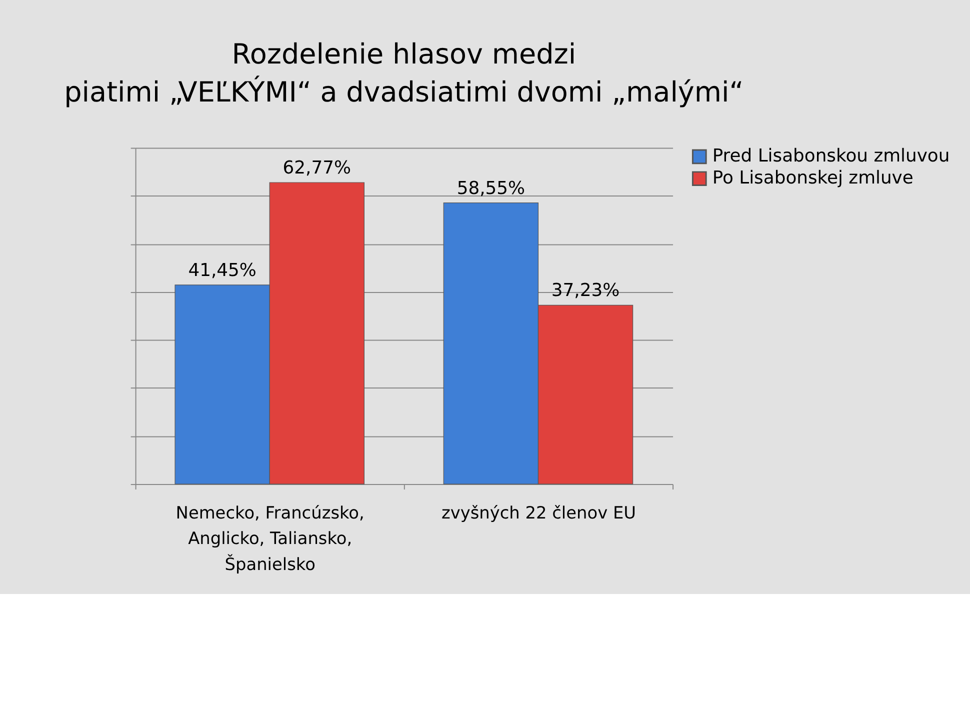 The height and width of the screenshot is (722, 970). Describe the element at coordinates (404, 54) in the screenshot. I see `text: Rozdelenie hlasov medzi` at that location.